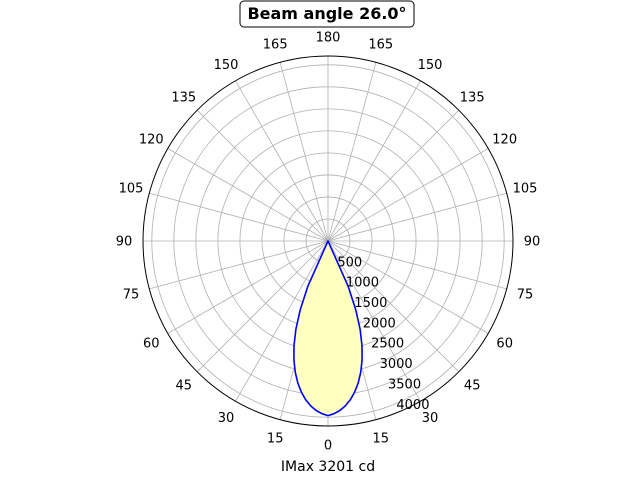 This screenshot has width=640, height=480. I want to click on x-axis-label: IMax 3201 cd, so click(328, 467).